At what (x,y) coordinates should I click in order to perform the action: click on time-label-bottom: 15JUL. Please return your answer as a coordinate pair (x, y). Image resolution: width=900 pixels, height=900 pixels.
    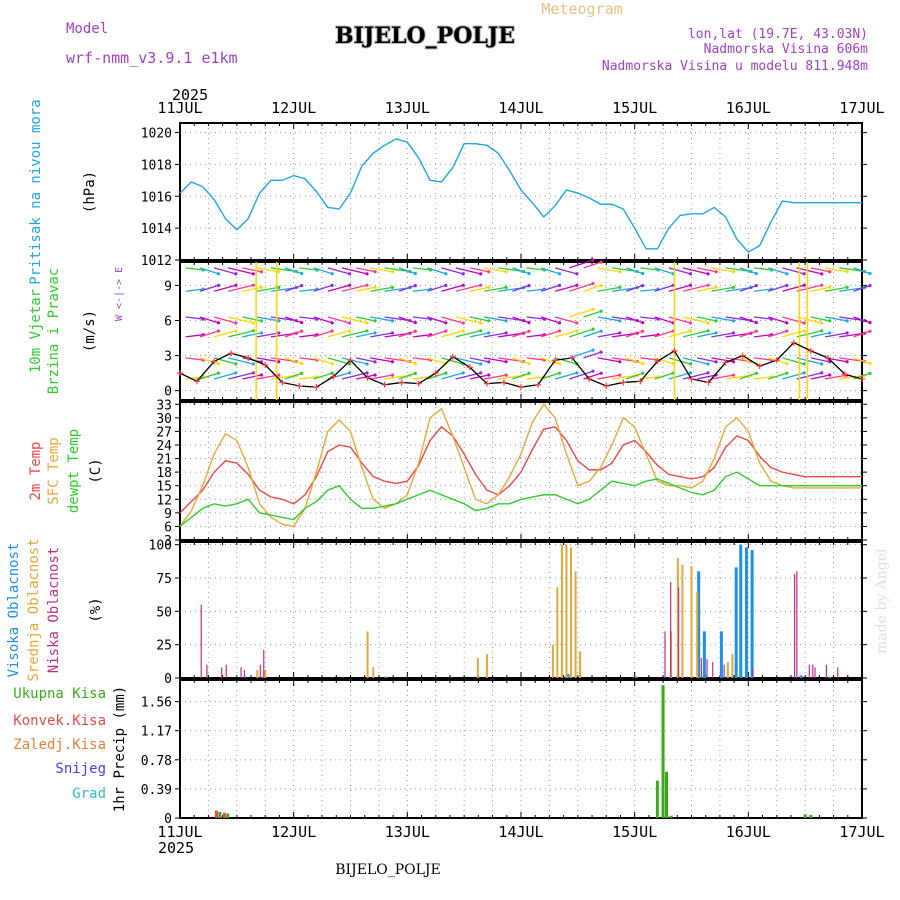
    Looking at the image, I should click on (634, 832).